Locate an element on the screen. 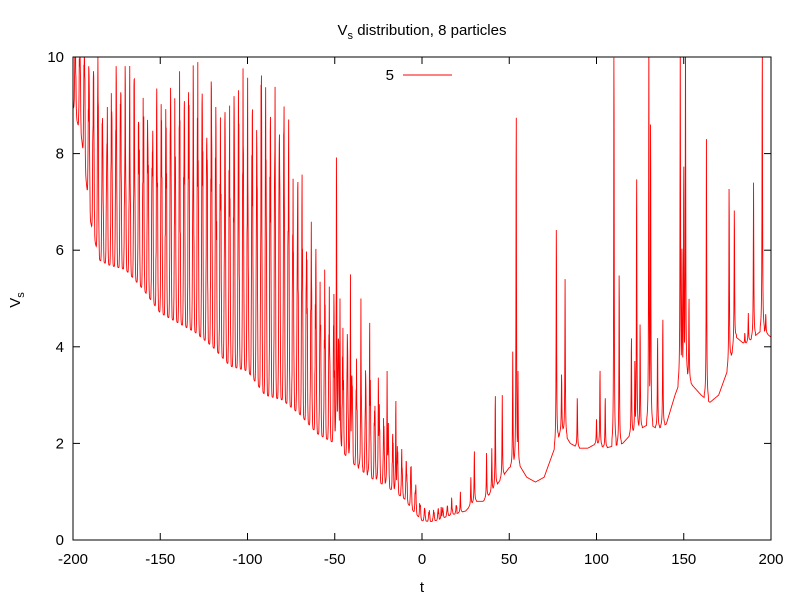  legend-label: 5 is located at coordinates (390, 75).